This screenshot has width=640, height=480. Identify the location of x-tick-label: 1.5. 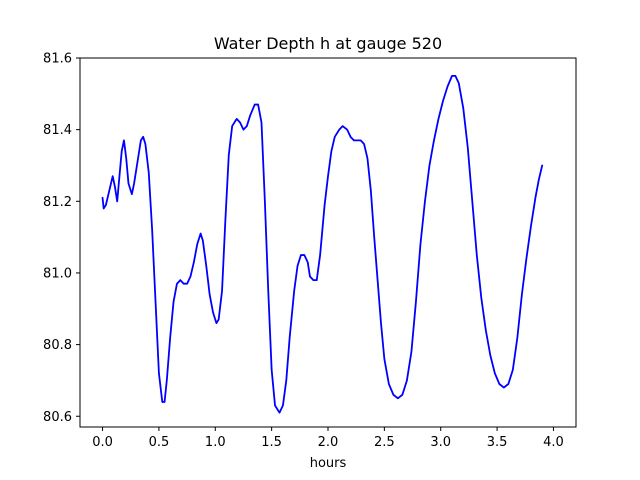
(271, 442).